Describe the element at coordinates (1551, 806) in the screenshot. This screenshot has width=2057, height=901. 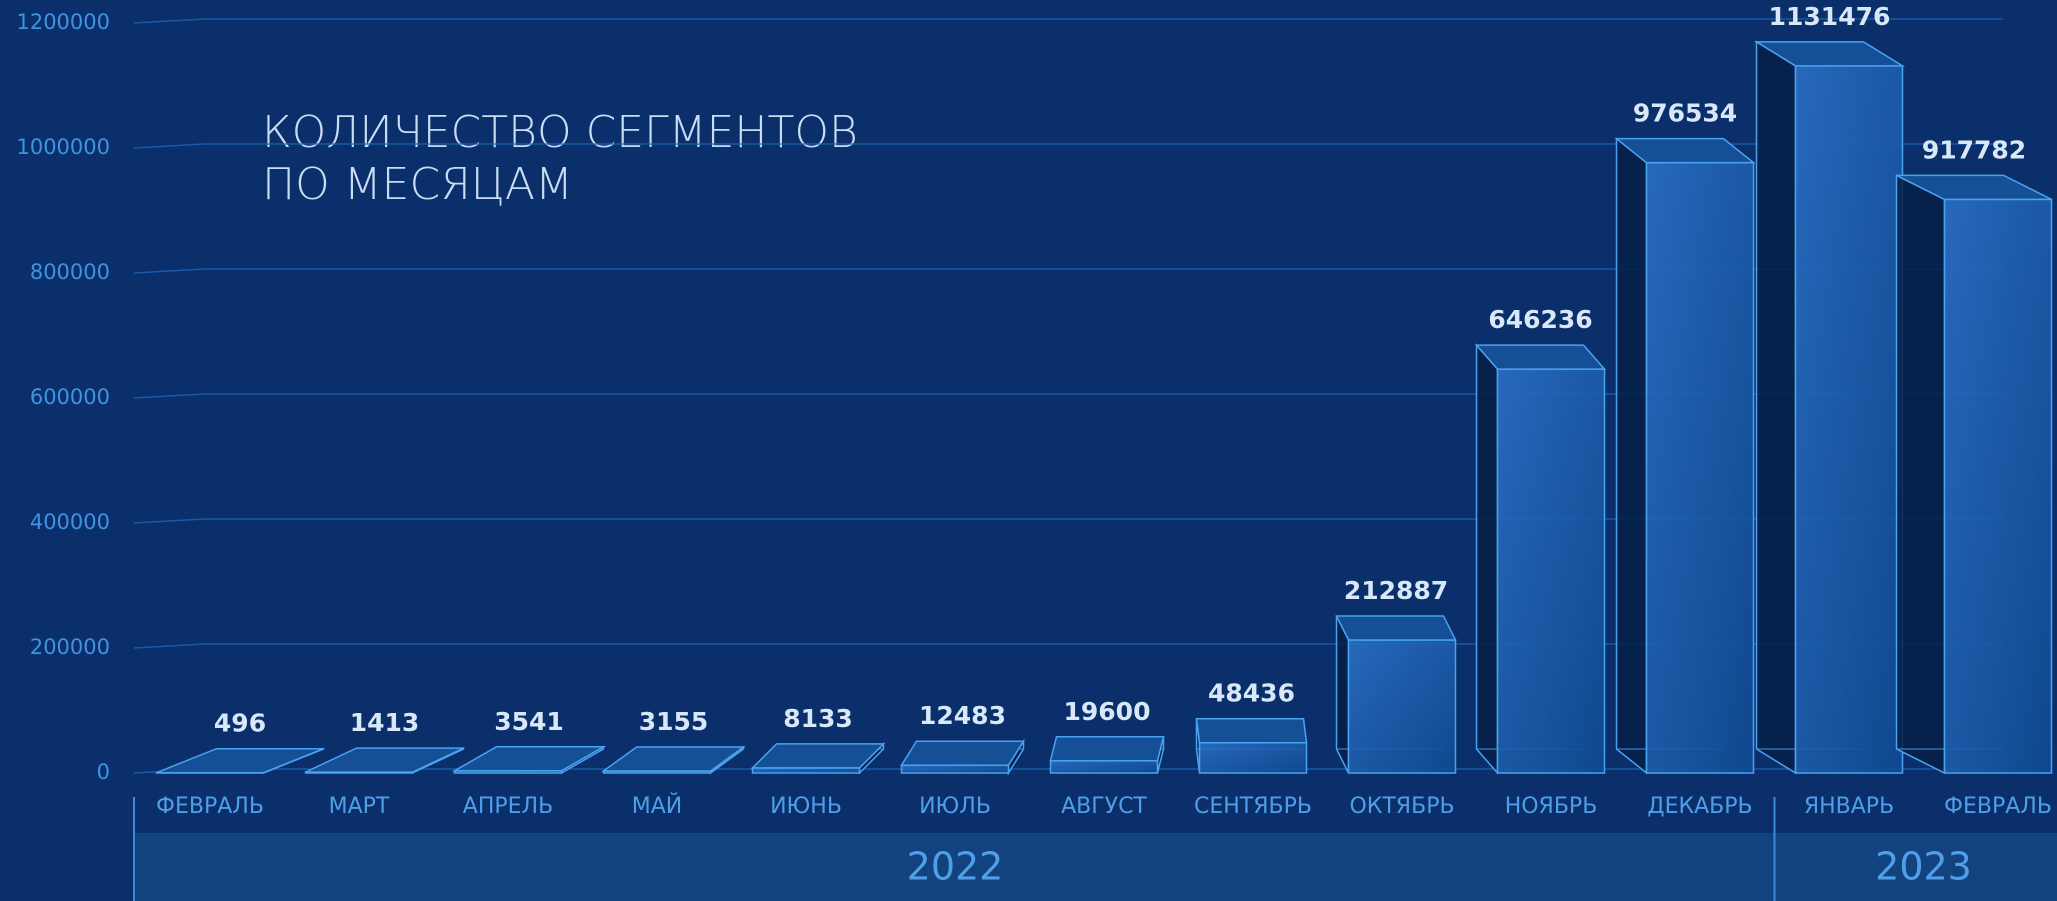
I see `x-tick-label: НОЯБРЬ` at that location.